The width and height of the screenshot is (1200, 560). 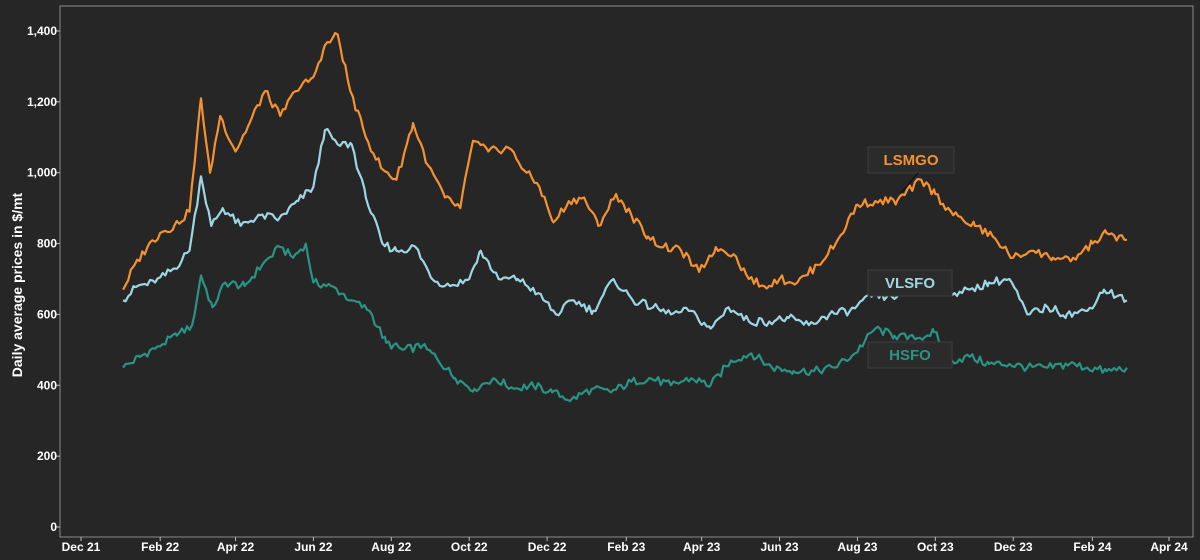 What do you see at coordinates (47, 456) in the screenshot?
I see `y-tick-label: 200` at bounding box center [47, 456].